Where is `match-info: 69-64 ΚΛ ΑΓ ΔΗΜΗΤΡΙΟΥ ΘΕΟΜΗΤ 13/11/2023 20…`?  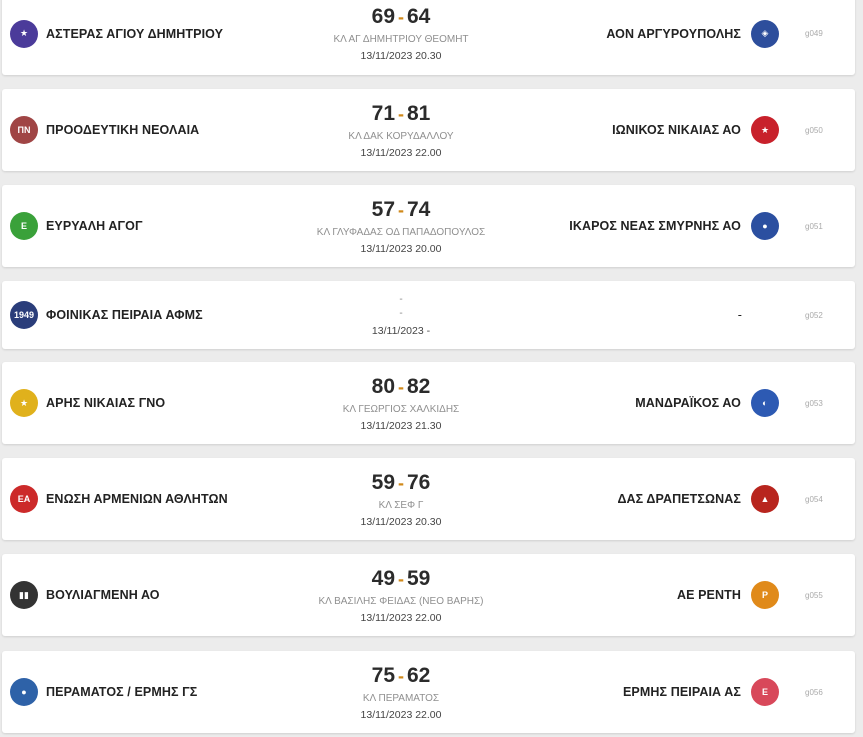
match-info: 69-64 ΚΛ ΑΓ ΔΗΜΗΤΡΙΟΥ ΘΕΟΜΗΤ 13/11/2023 20… is located at coordinates (401, 37).